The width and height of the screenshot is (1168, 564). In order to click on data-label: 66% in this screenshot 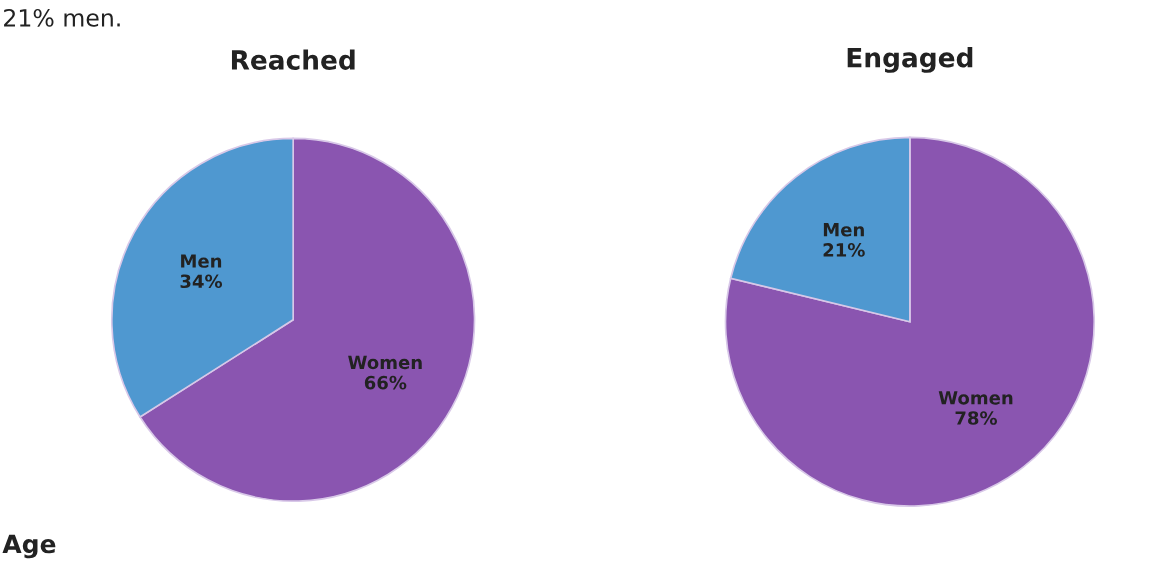, I will do `click(385, 382)`.